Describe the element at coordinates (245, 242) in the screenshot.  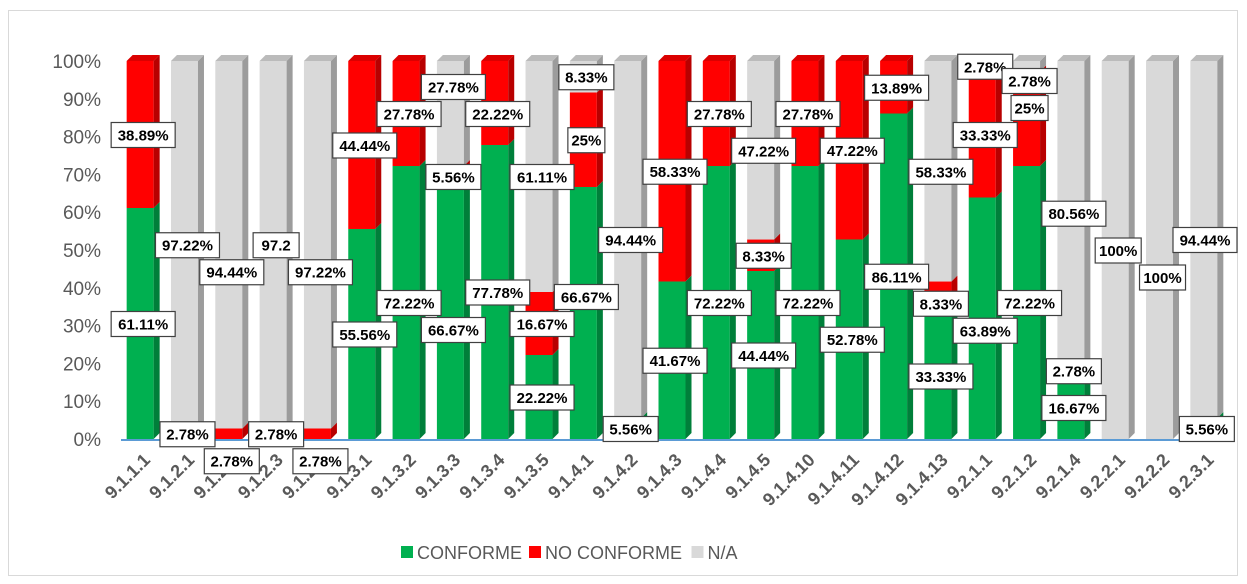
I see `bar-side` at that location.